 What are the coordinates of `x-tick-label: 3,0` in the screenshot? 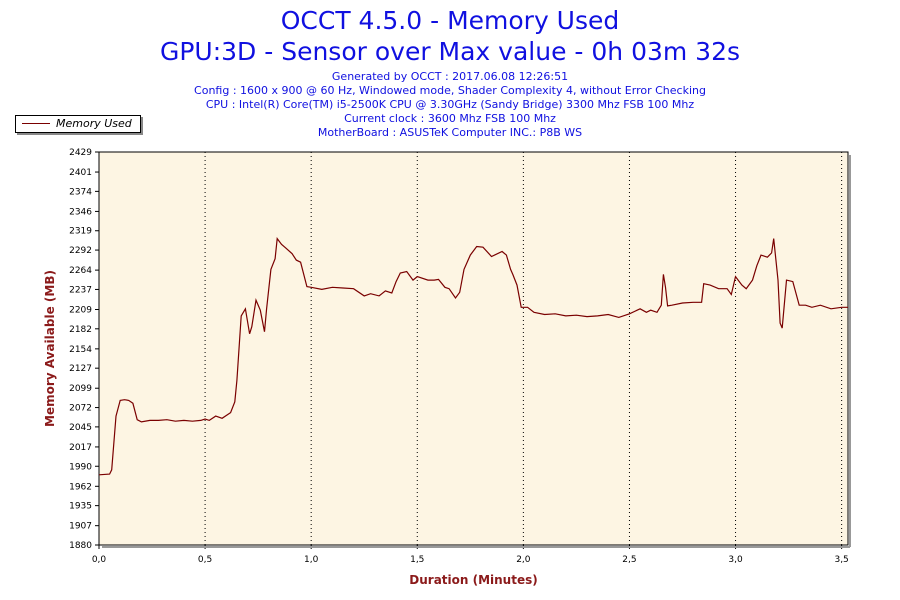 It's located at (735, 560).